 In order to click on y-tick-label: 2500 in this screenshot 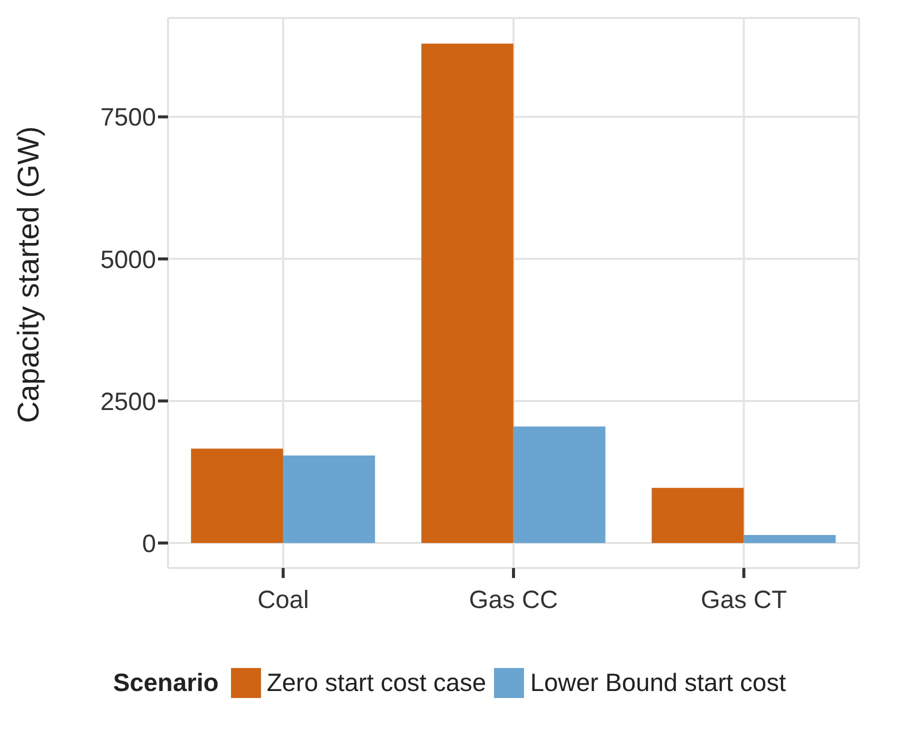, I will do `click(128, 402)`.